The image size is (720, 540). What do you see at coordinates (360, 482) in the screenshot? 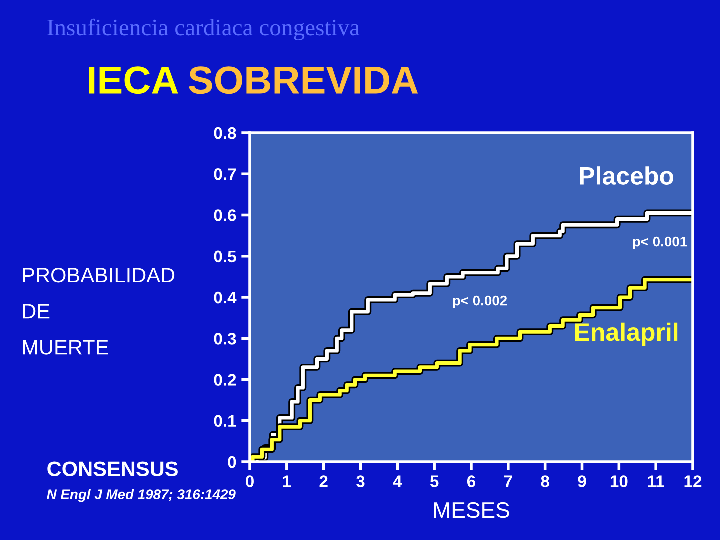
I see `x-tick-label: 3` at bounding box center [360, 482].